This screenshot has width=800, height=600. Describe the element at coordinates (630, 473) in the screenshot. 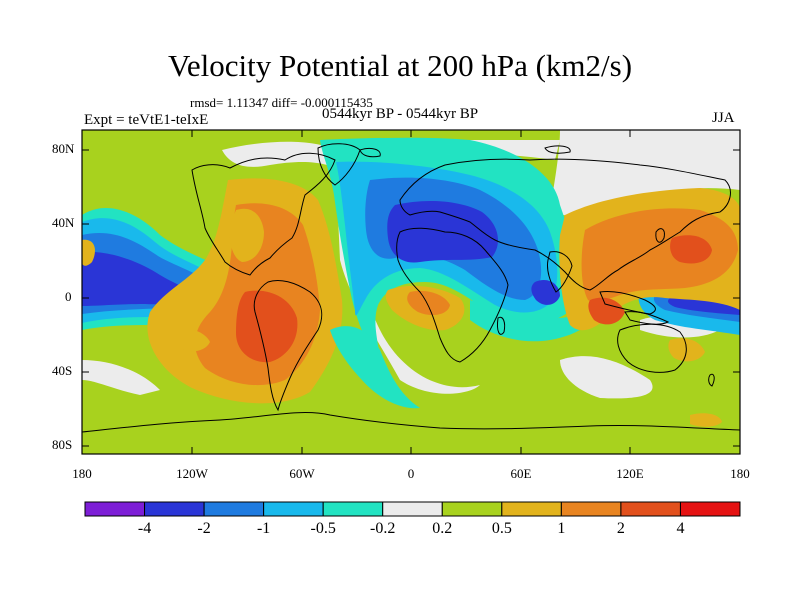

I see `lon-label-120e: 120E` at that location.